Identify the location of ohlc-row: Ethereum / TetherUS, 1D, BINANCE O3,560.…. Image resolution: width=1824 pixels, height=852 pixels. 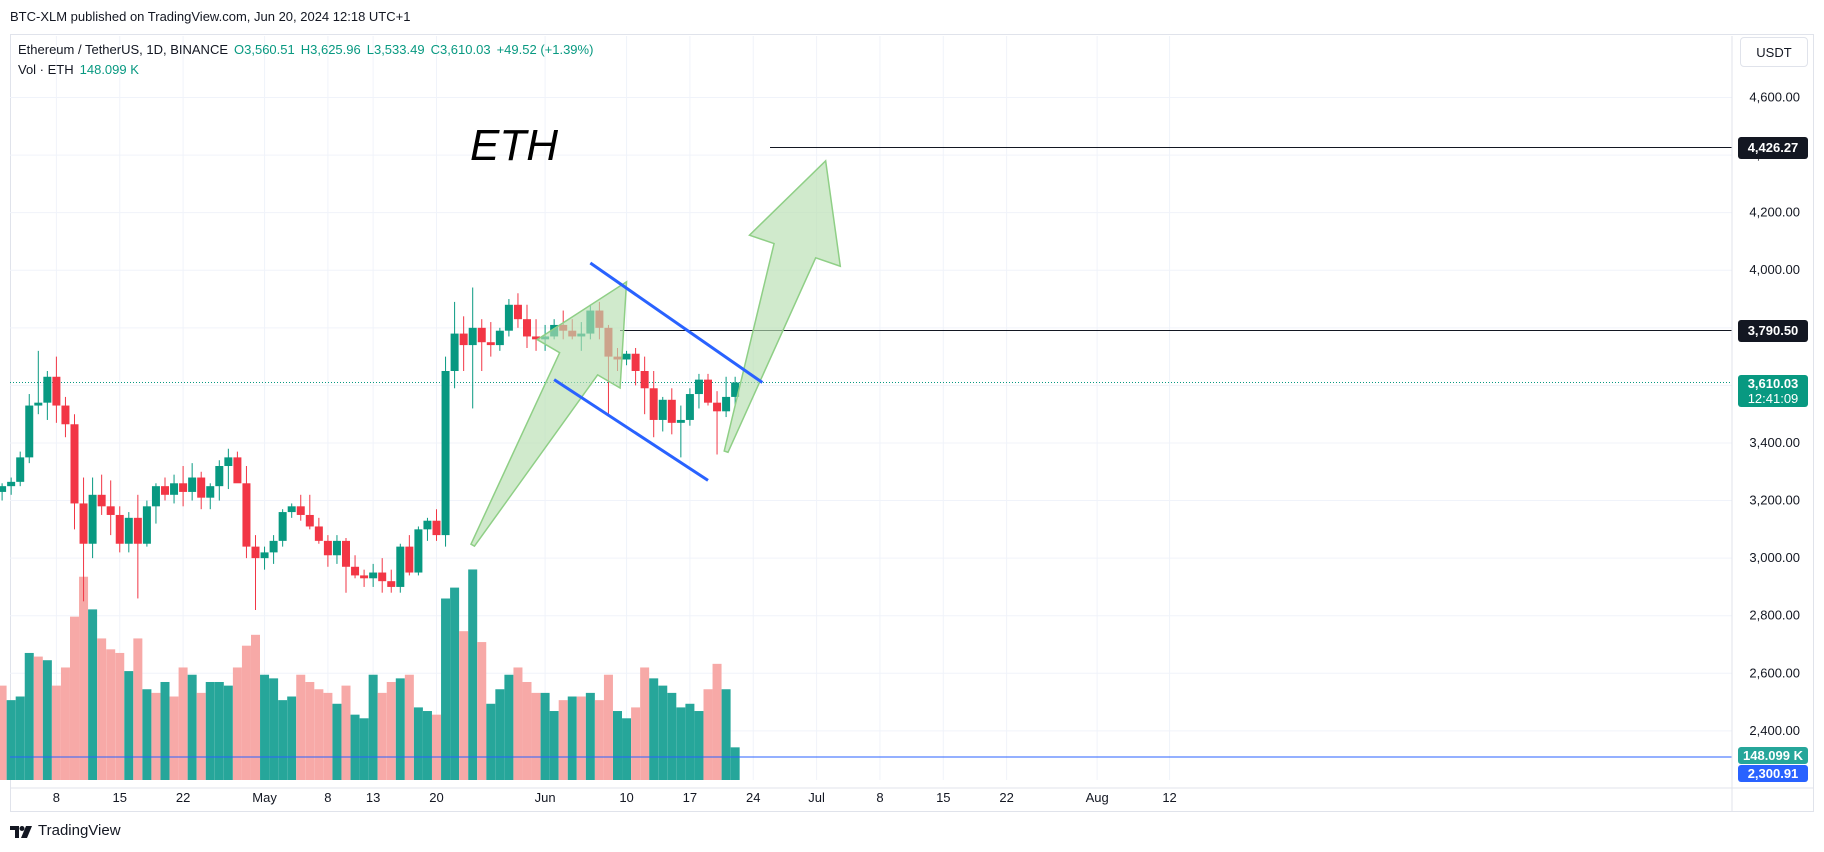
(305, 50).